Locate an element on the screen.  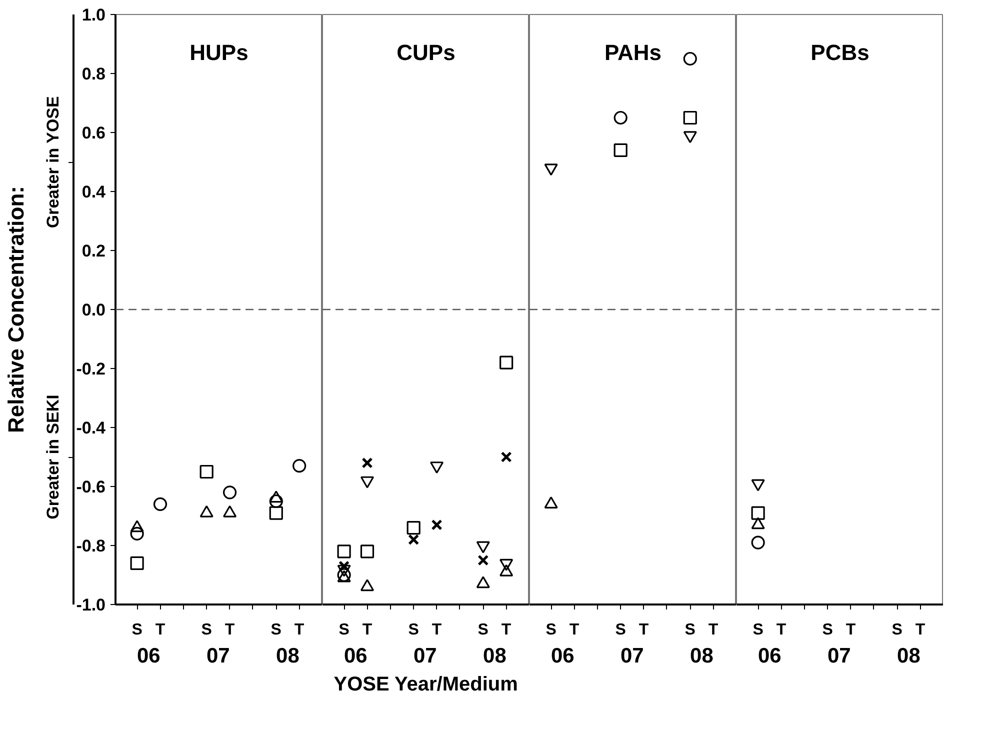
text: PCBs is located at coordinates (840, 52).